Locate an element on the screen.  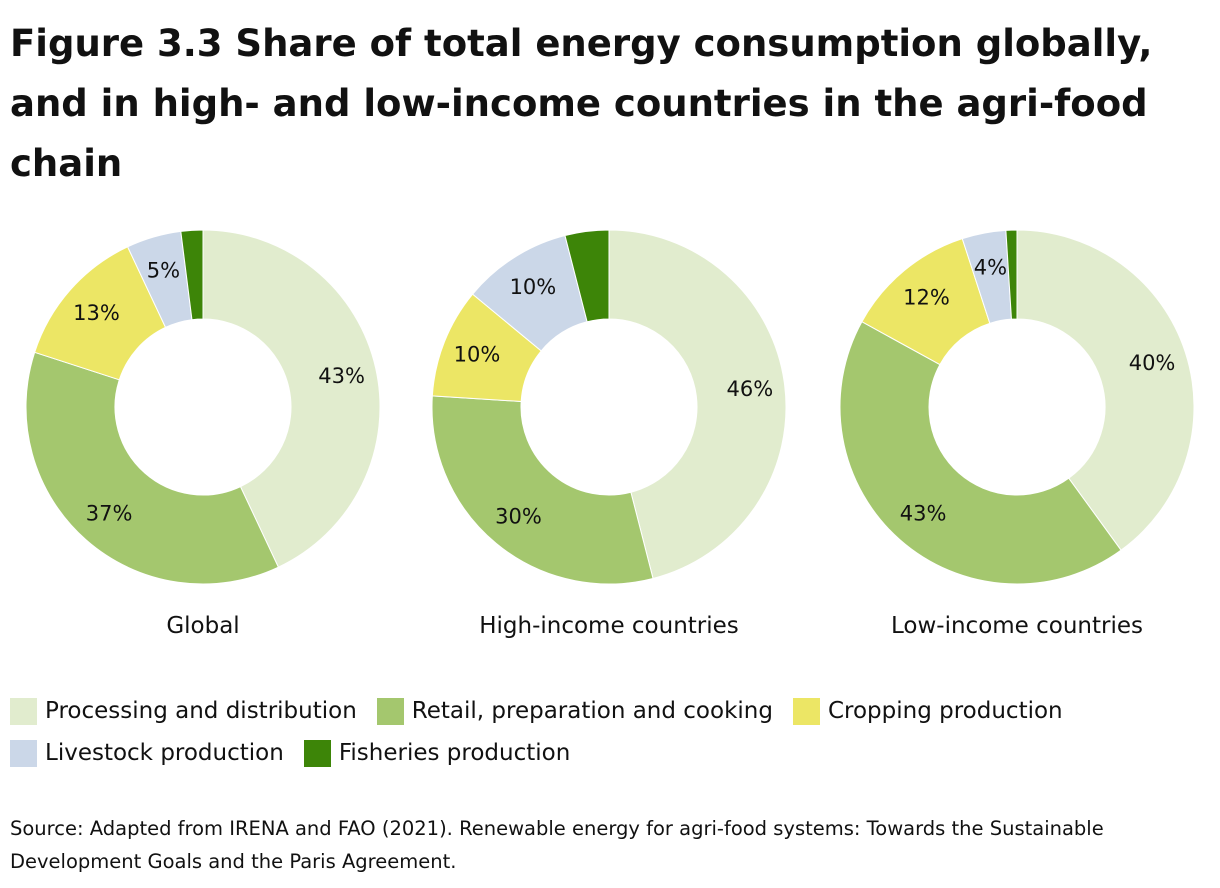
donut-2: 40% 43% 12% 4% Low-income countries is located at coordinates (1017, 434).